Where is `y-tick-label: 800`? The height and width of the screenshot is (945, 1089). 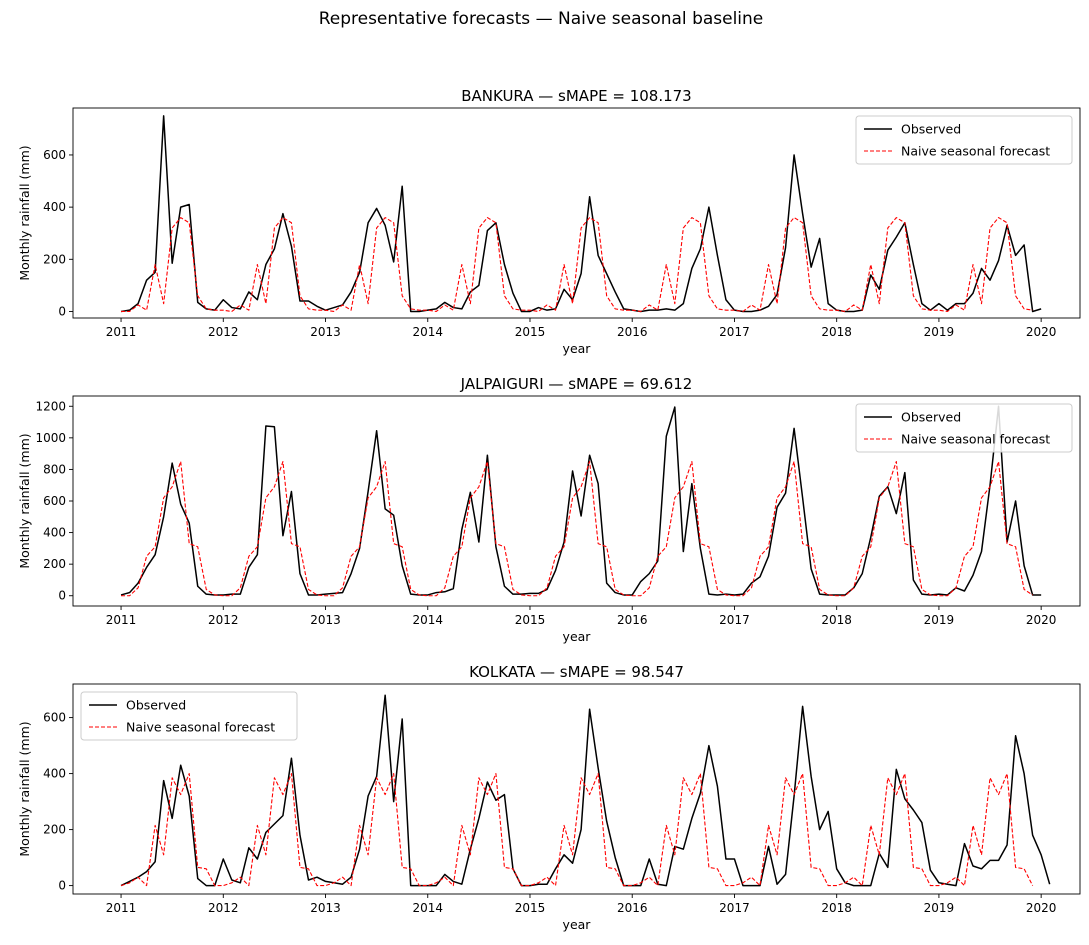 y-tick-label: 800 is located at coordinates (54, 469).